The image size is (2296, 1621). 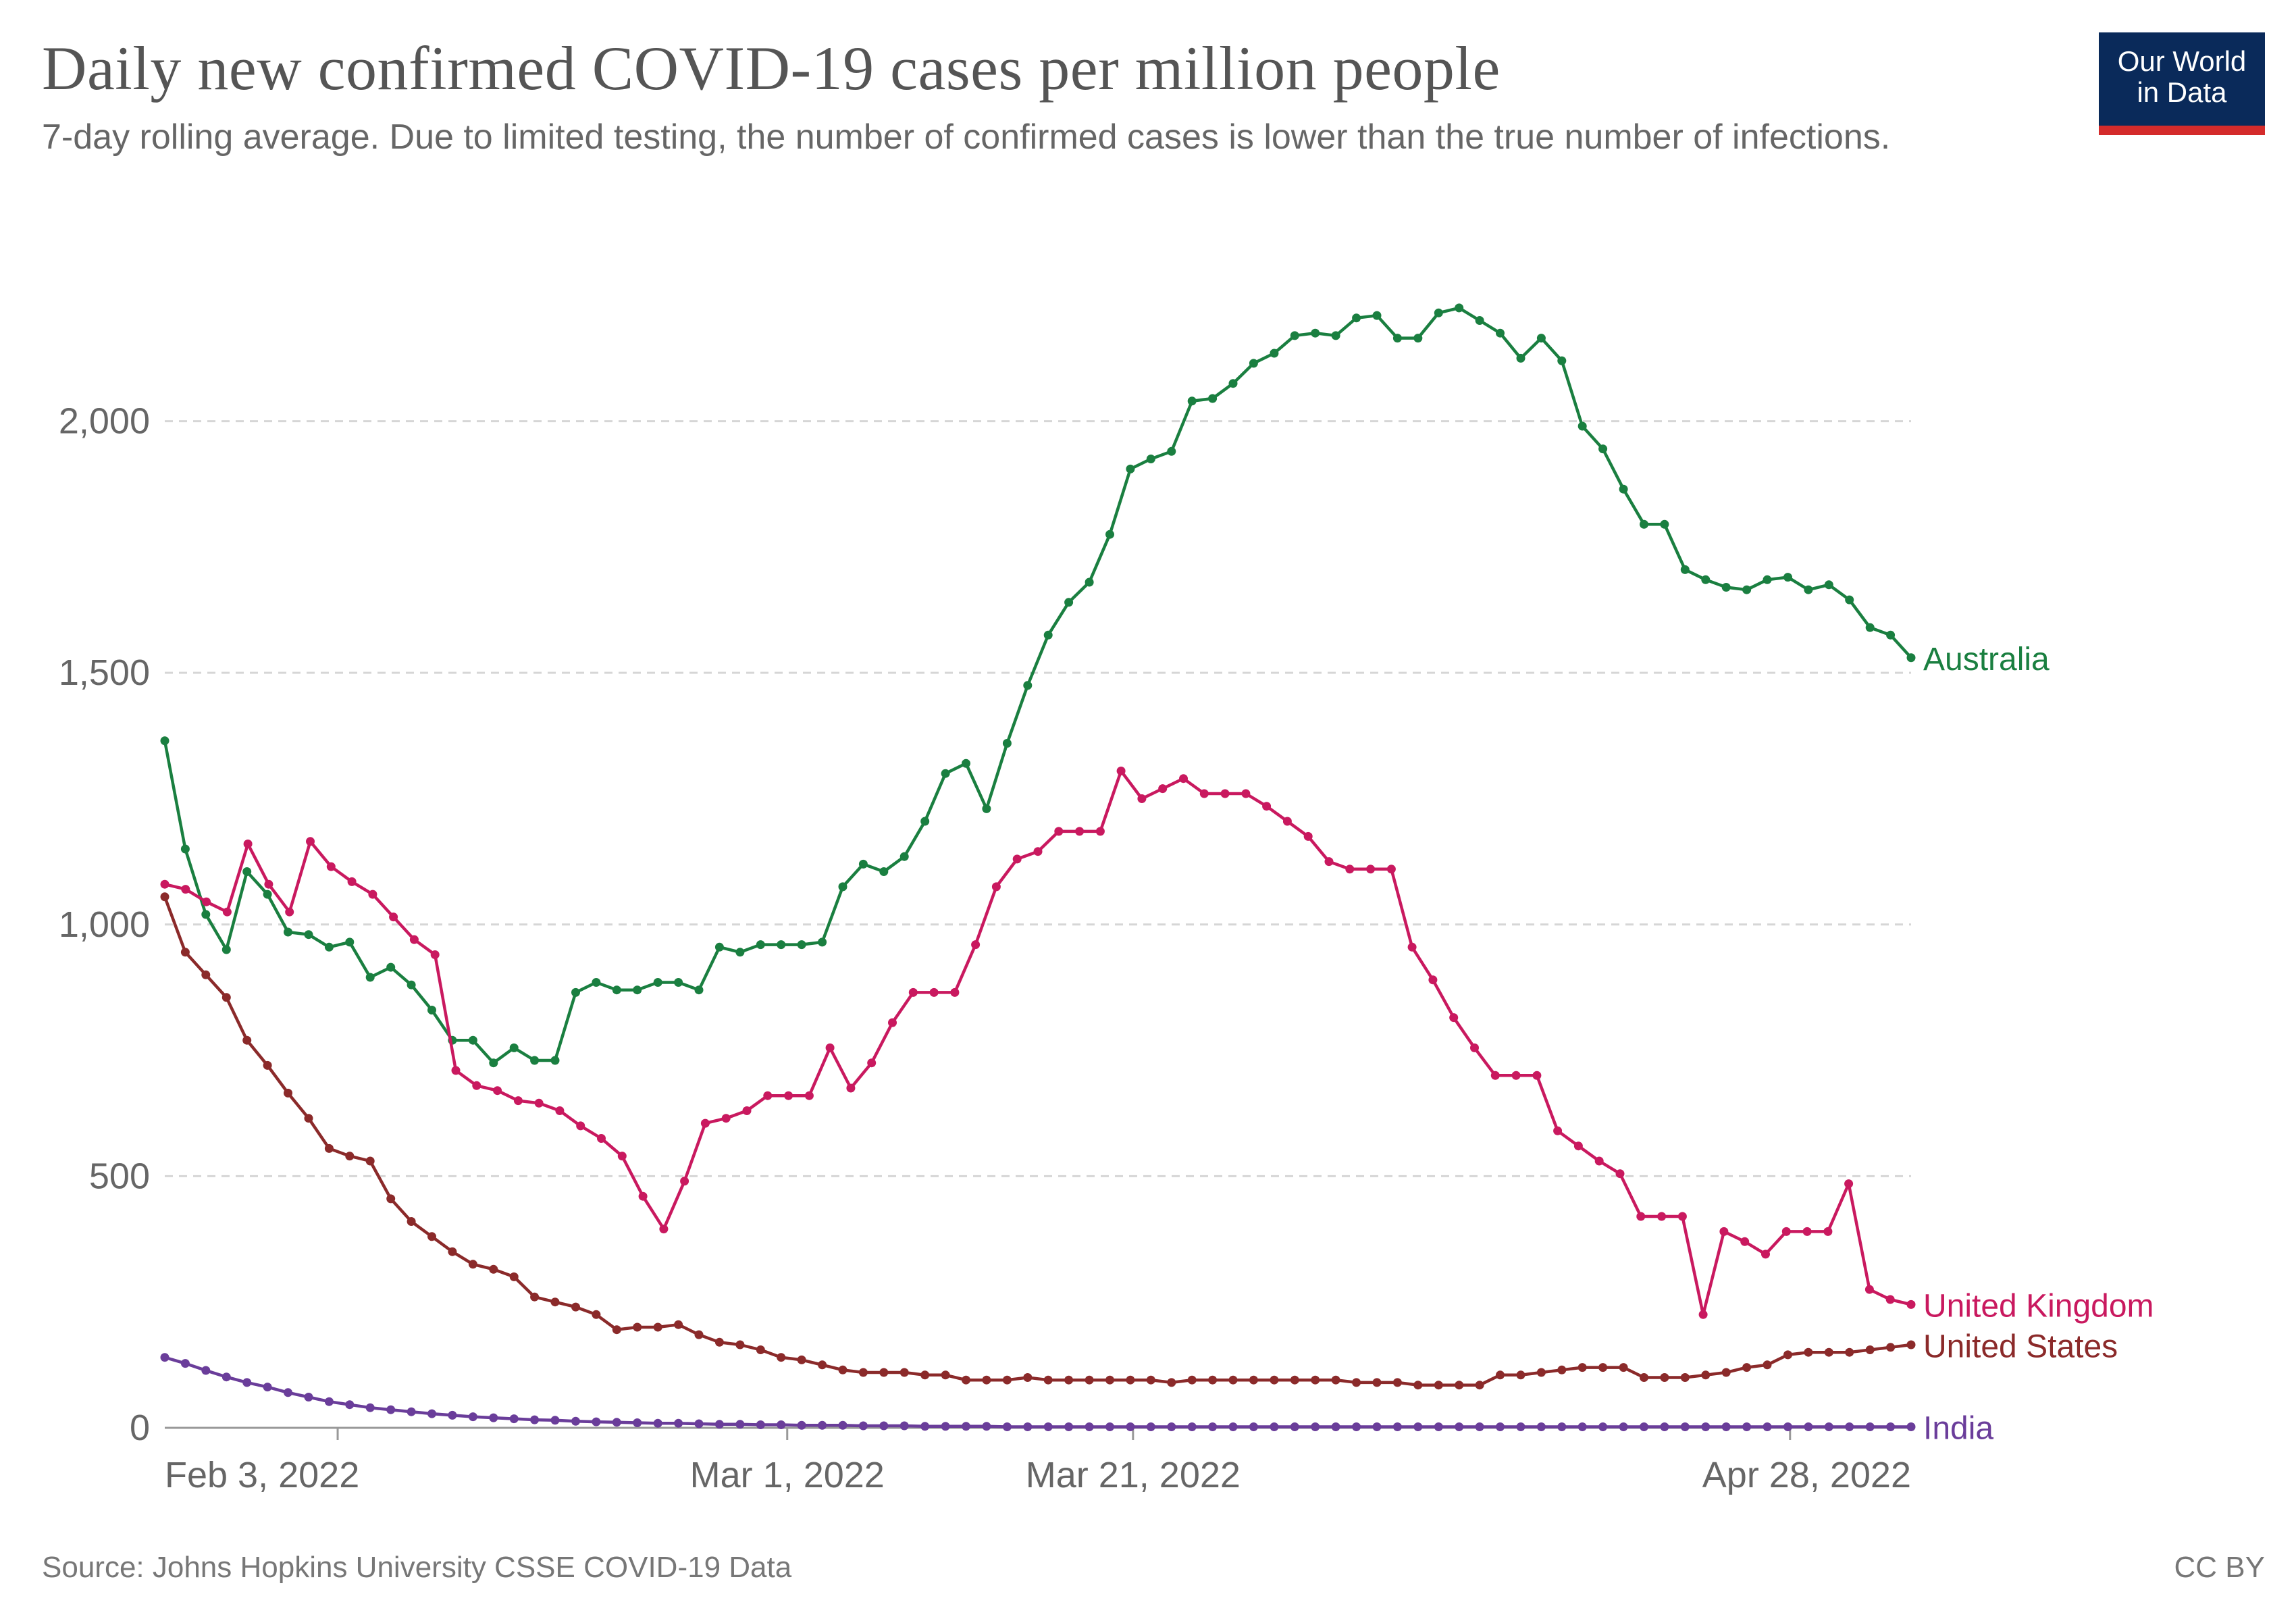 What do you see at coordinates (2020, 1346) in the screenshot?
I see `series-label-united-states: United States` at bounding box center [2020, 1346].